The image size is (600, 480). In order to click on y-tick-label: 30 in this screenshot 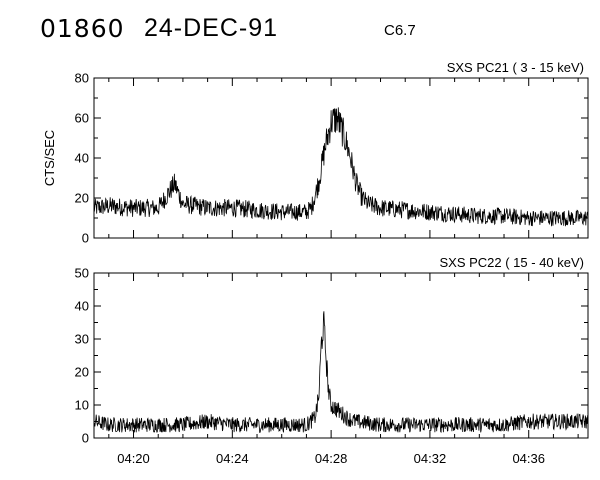, I will do `click(82, 339)`.